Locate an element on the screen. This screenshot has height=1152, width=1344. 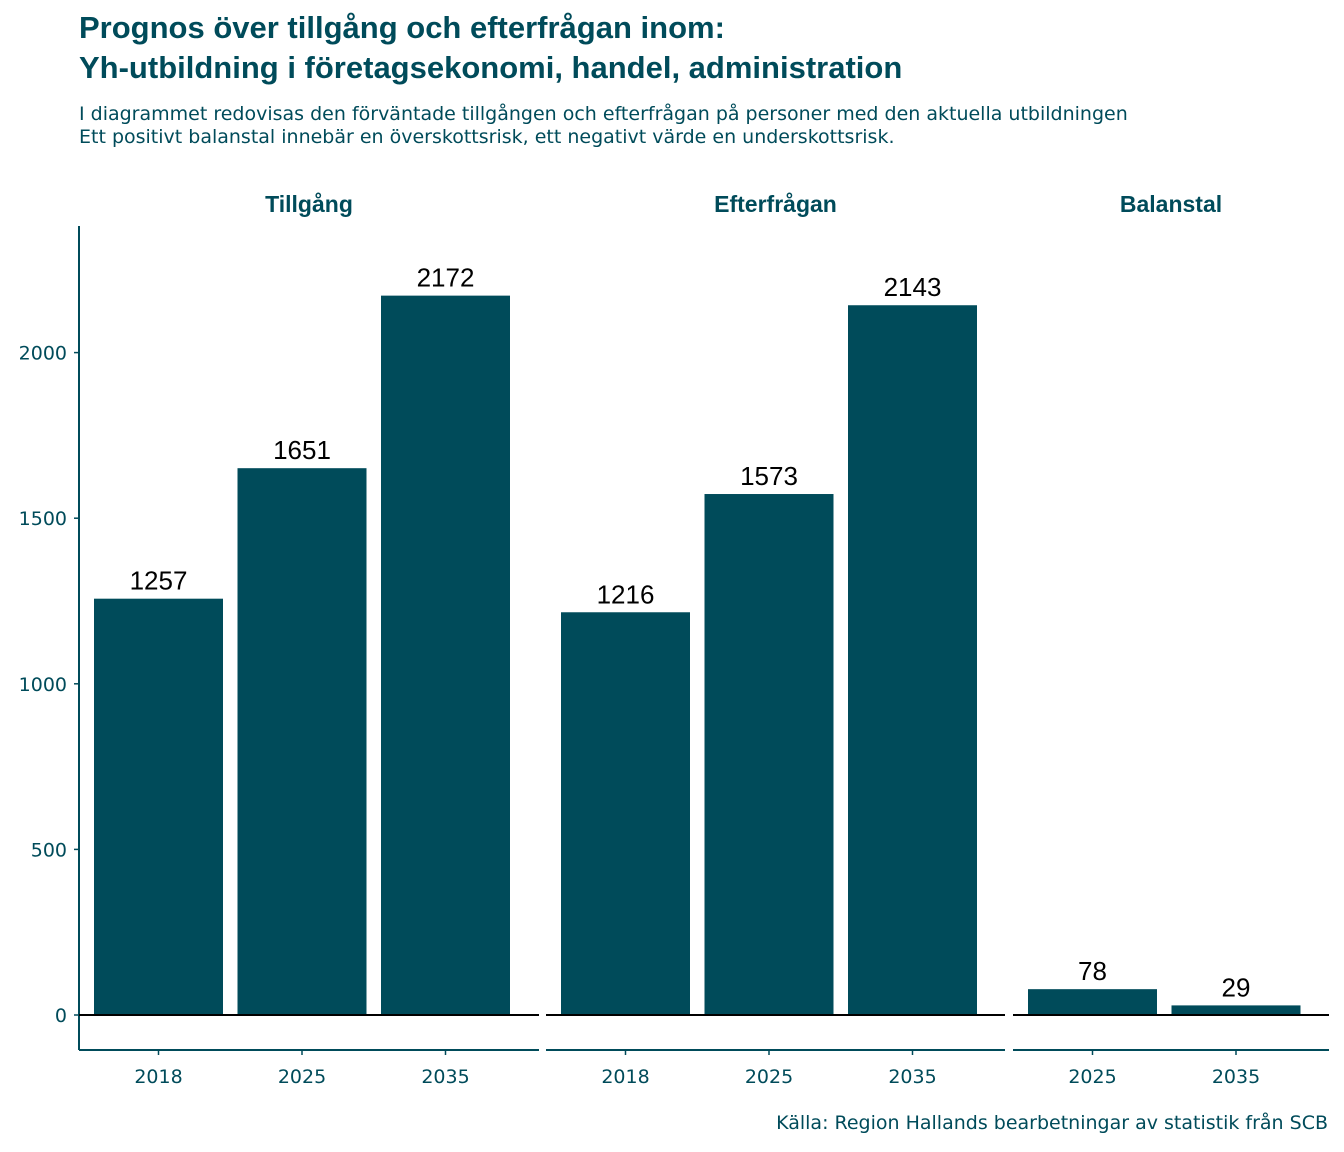
y-tick-label: 2000 is located at coordinates (43, 354).